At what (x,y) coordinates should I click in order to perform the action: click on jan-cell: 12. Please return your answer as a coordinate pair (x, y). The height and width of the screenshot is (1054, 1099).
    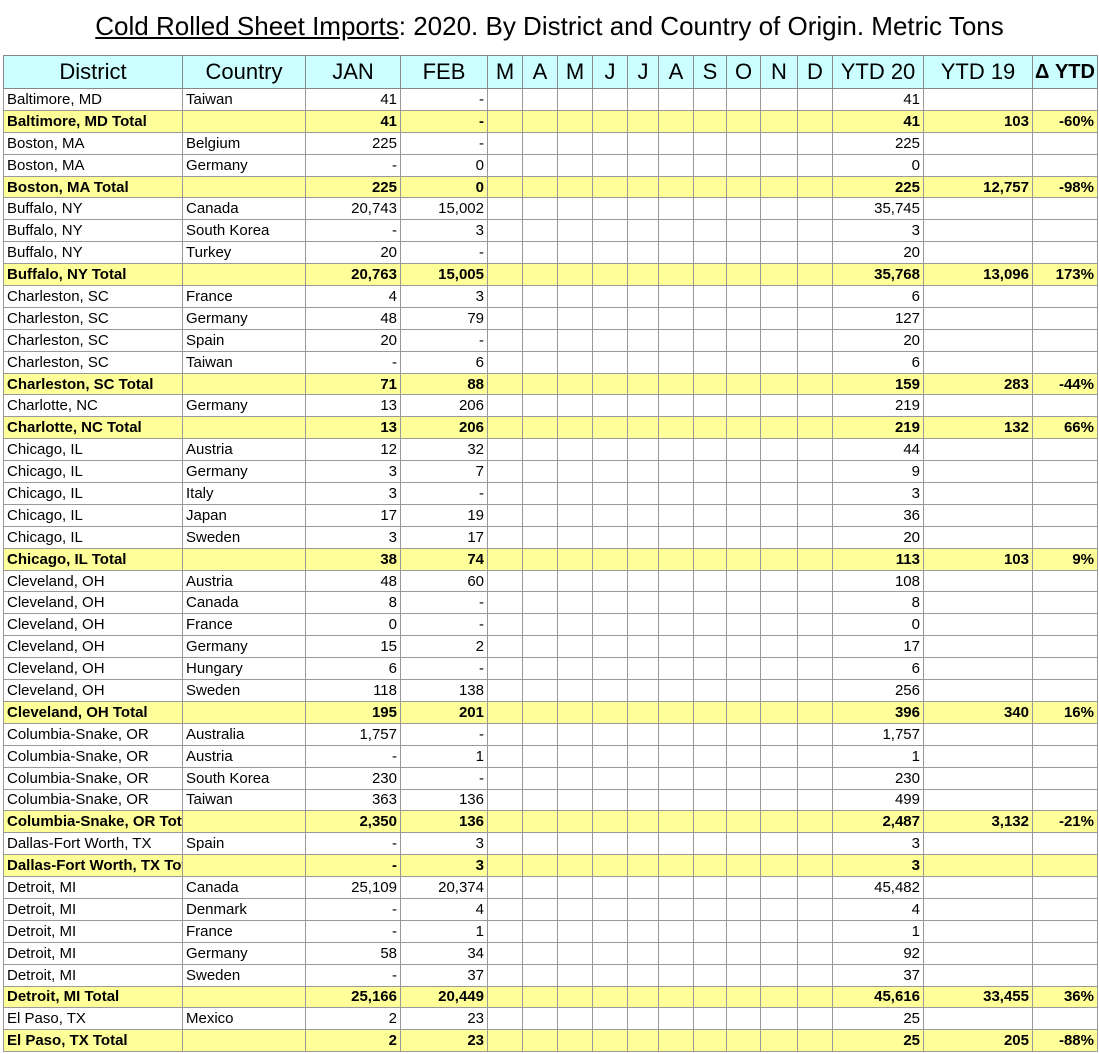
    Looking at the image, I should click on (353, 450).